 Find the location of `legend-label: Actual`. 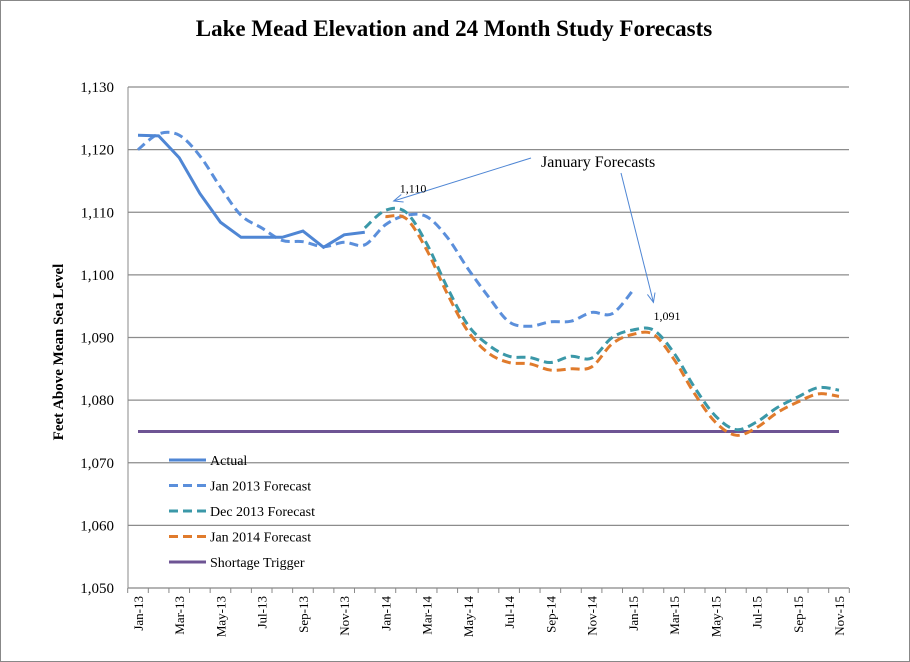

legend-label: Actual is located at coordinates (228, 461).